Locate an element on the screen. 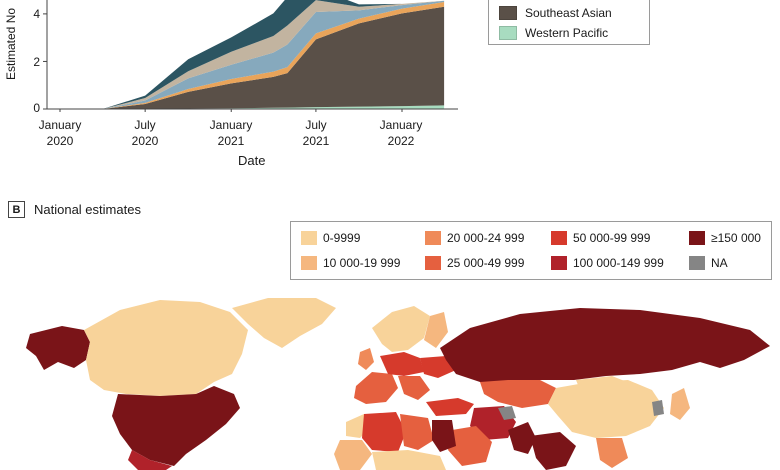  y-axis-label: Estimated No is located at coordinates (11, 43).